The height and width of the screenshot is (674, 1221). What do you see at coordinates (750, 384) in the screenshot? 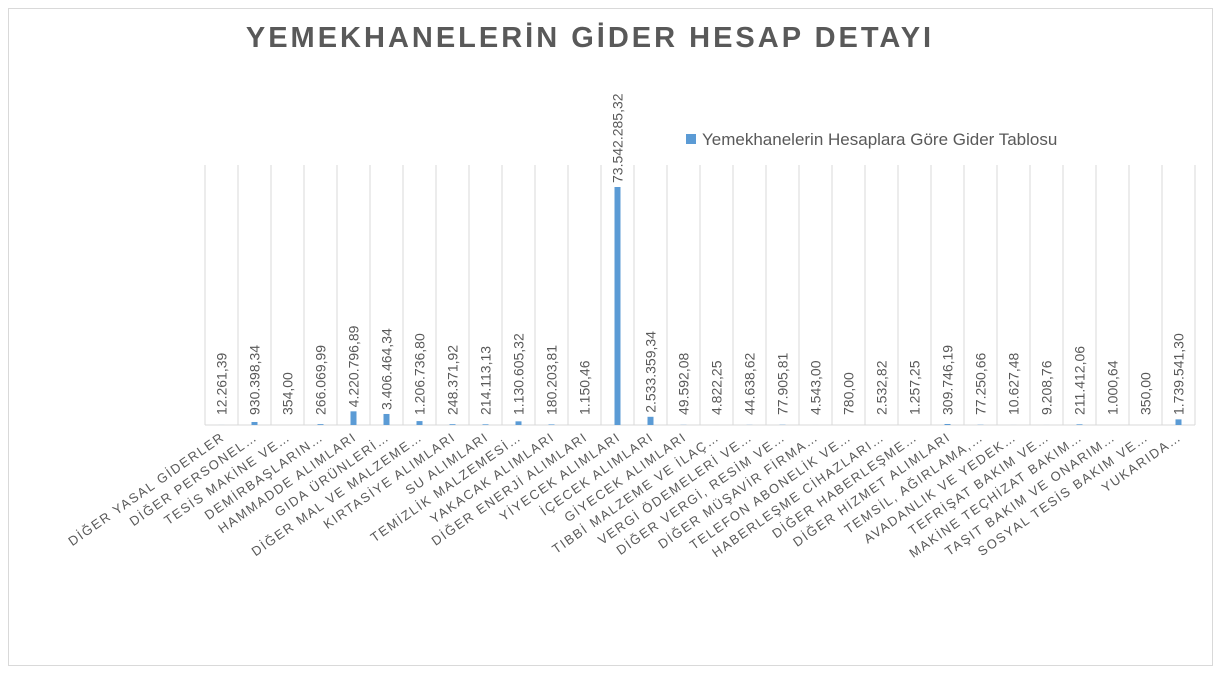
I see `data-label: 44.638,62` at bounding box center [750, 384].